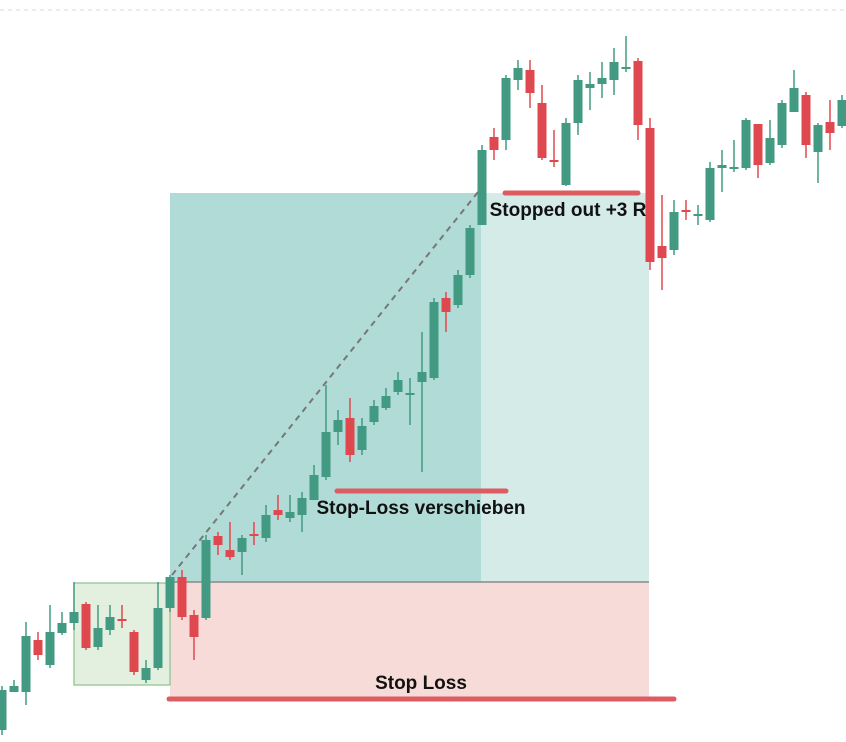 This screenshot has height=742, width=846. I want to click on annotation: Stop-Loss verschieben, so click(420, 508).